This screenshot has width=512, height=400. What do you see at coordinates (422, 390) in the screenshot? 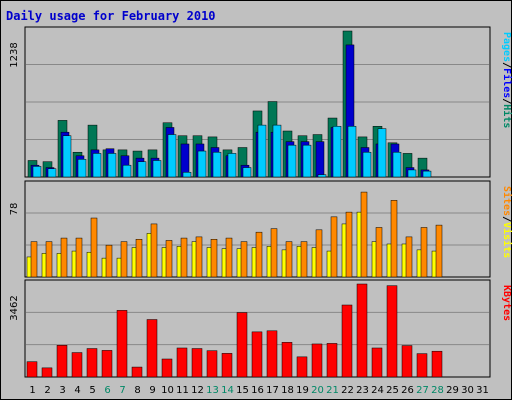
I see `x-tick-label: 27` at bounding box center [422, 390].